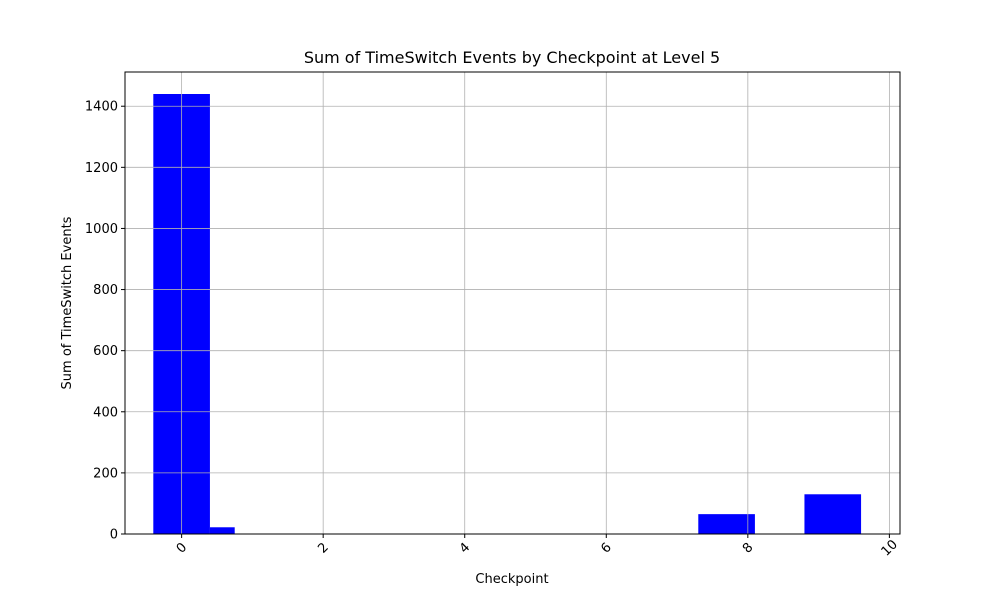  What do you see at coordinates (105, 290) in the screenshot?
I see `y-tick-label: 800` at bounding box center [105, 290].